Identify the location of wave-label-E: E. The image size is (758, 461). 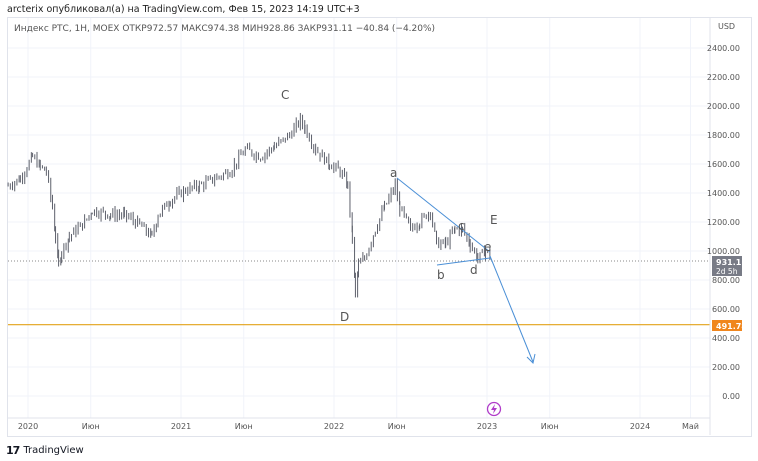
(494, 220).